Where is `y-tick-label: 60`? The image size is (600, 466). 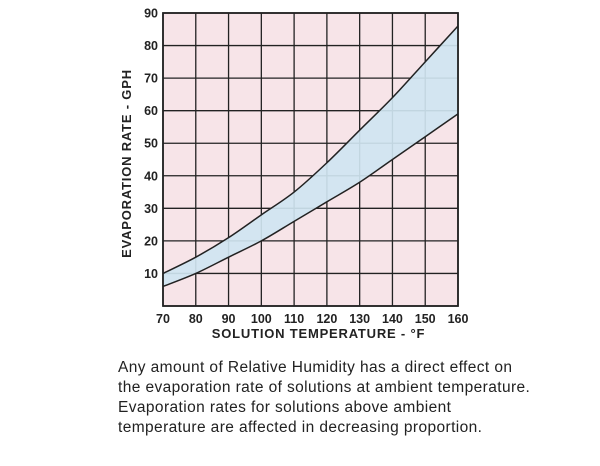 y-tick-label: 60 is located at coordinates (151, 111).